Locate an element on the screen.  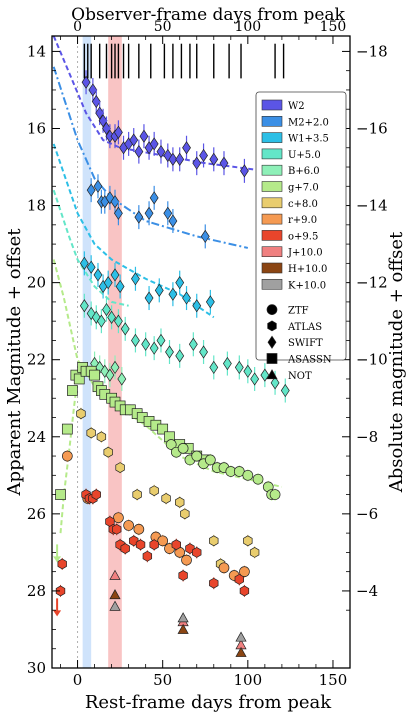
y-tick-label: 28 is located at coordinates (36, 591).